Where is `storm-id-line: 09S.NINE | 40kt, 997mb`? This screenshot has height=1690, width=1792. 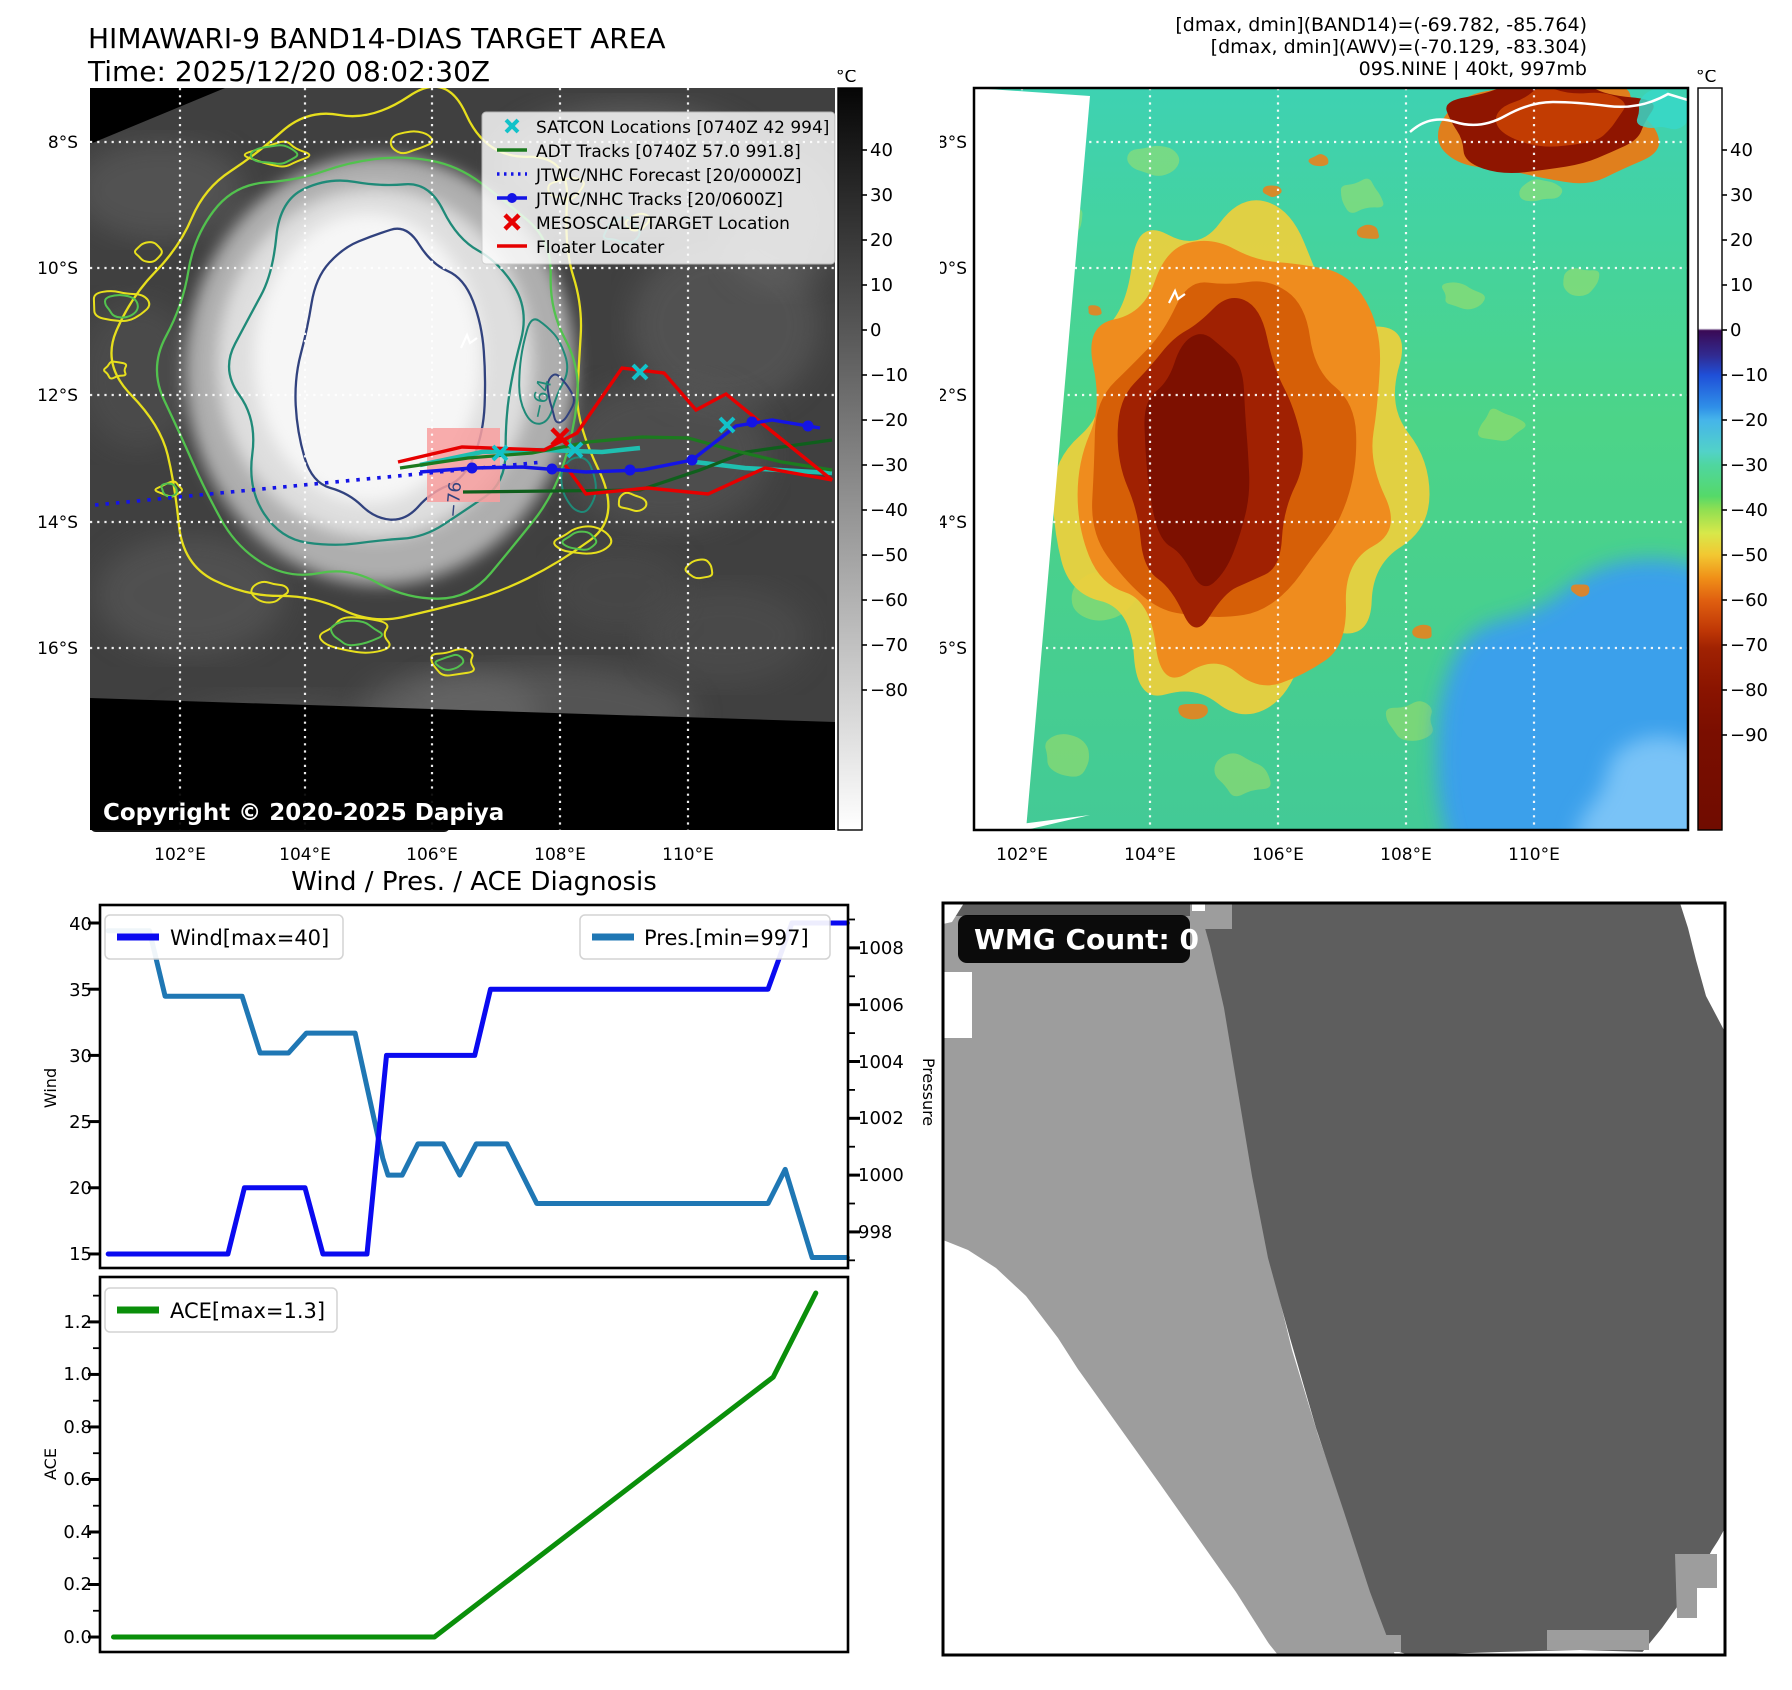
storm-id-line: 09S.NINE | 40kt, 997mb is located at coordinates (1472, 69).